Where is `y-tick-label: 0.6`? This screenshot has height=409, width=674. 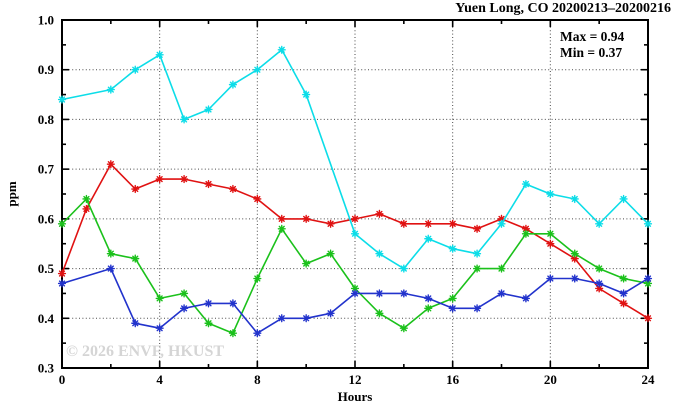
y-tick-label: 0.6 is located at coordinates (46, 218).